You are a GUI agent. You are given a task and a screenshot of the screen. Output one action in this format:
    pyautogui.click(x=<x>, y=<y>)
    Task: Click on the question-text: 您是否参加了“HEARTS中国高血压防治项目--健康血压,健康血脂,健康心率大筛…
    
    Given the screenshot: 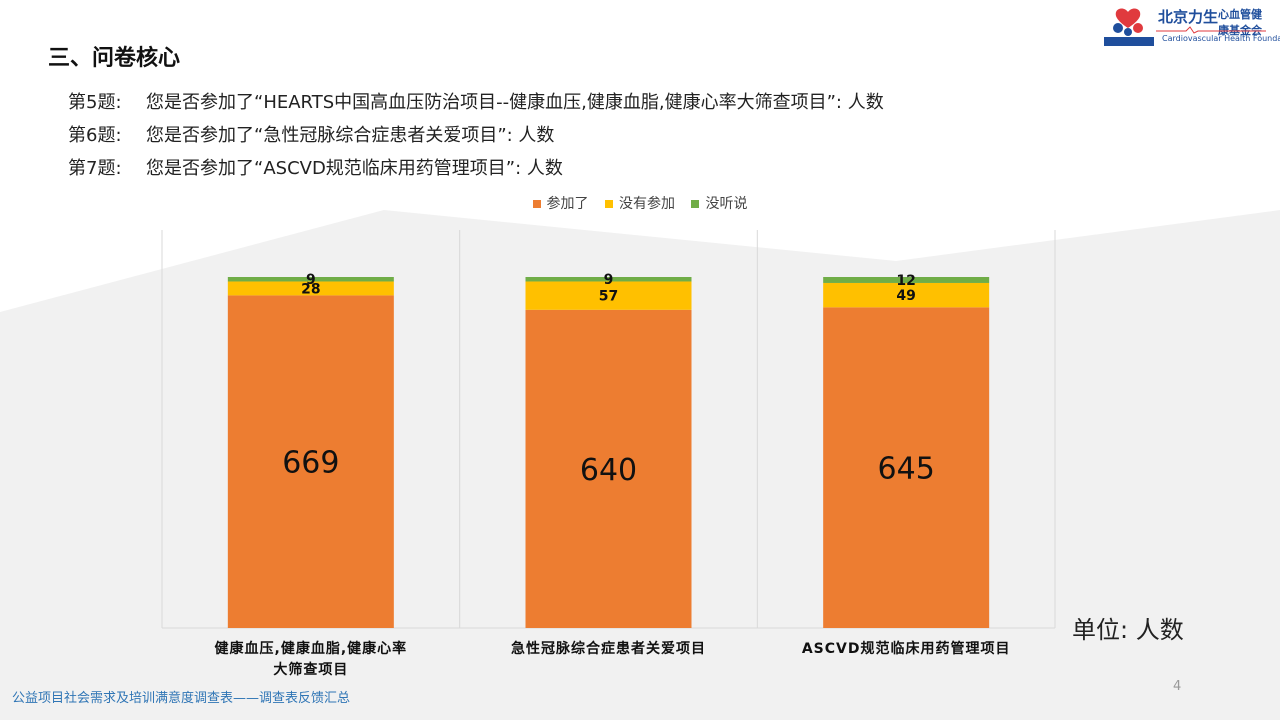 What is the action you would take?
    pyautogui.click(x=515, y=102)
    